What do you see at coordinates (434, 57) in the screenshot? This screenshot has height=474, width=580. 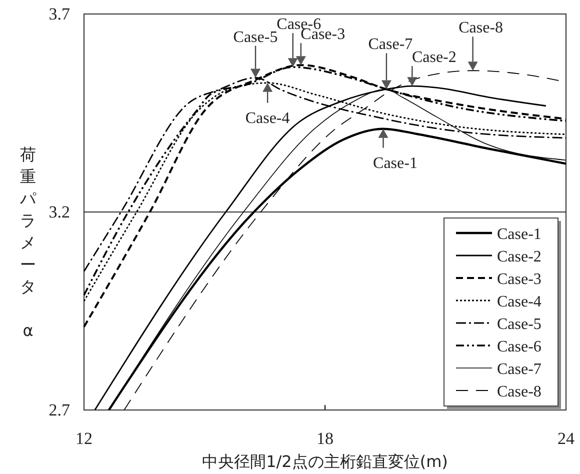 I see `annotation: Case-2` at bounding box center [434, 57].